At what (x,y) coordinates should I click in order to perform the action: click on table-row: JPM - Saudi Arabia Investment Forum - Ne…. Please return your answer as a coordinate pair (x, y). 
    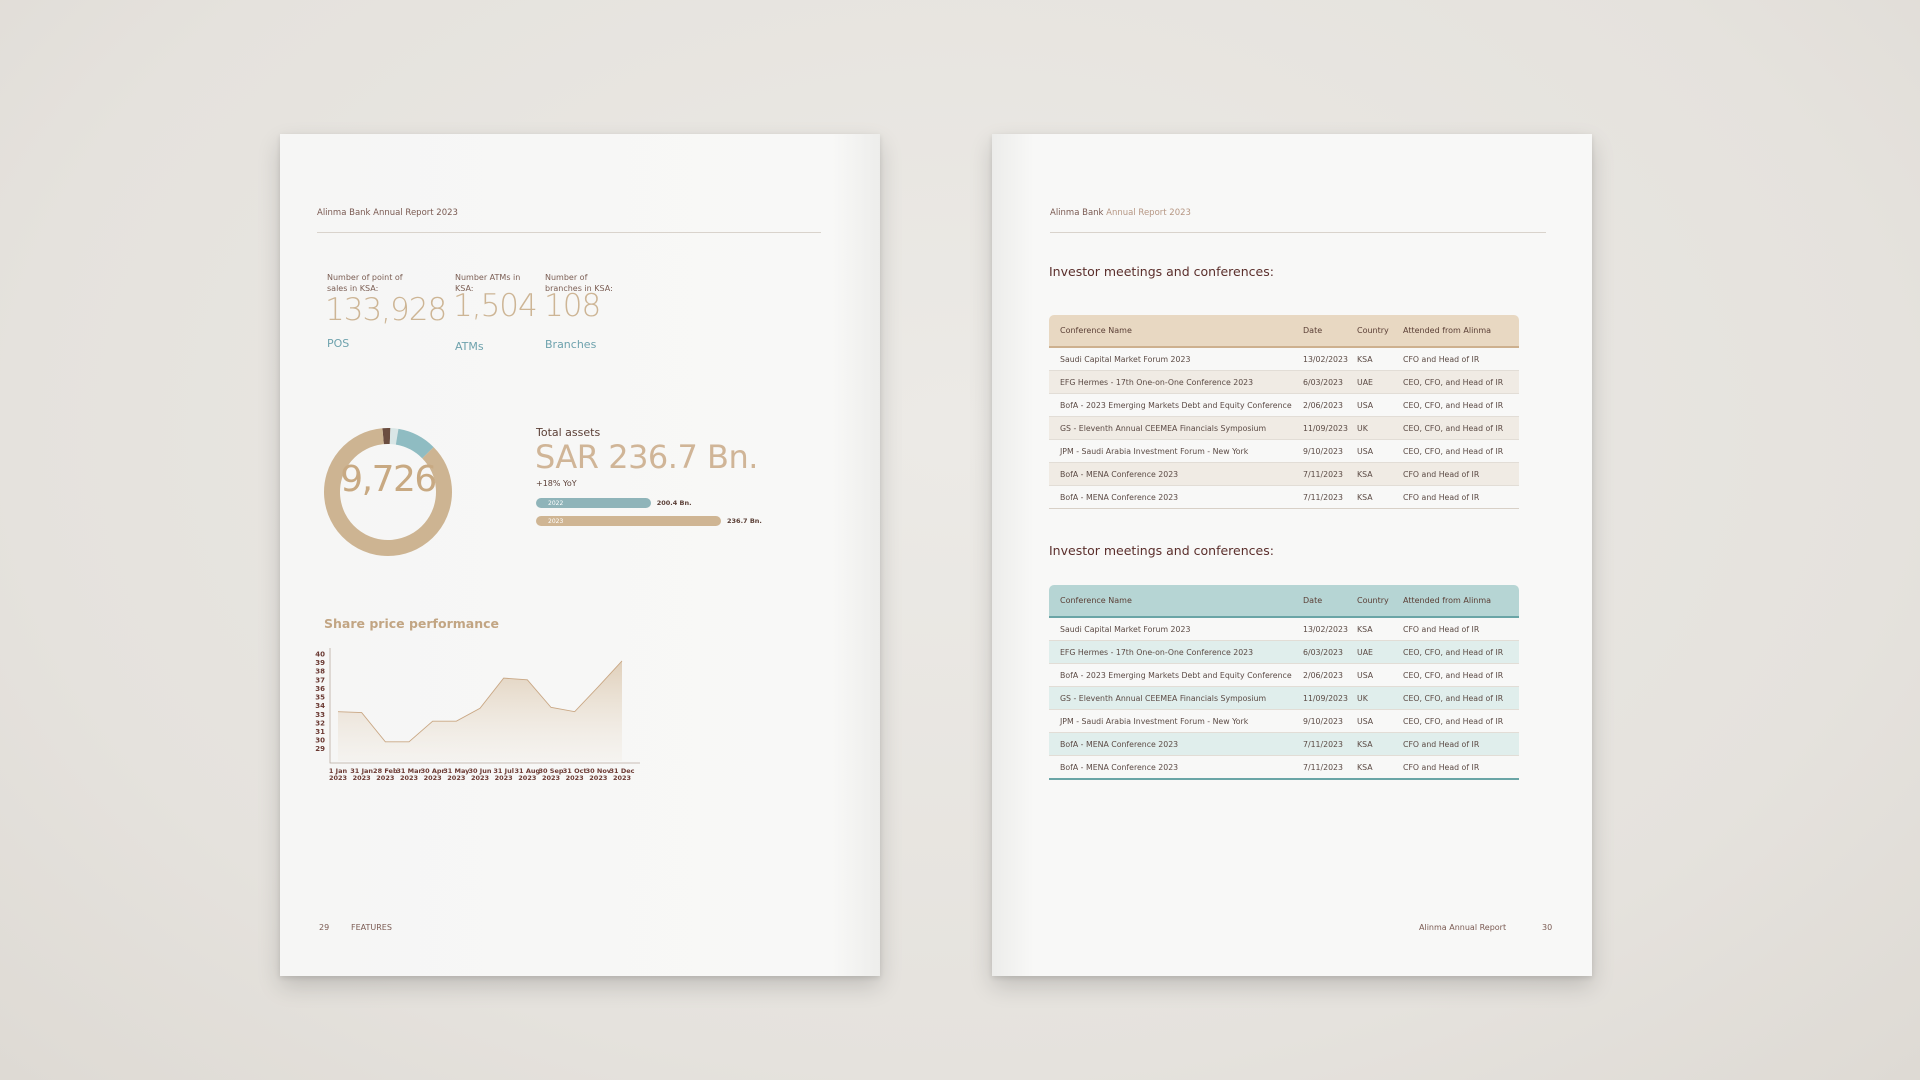
    Looking at the image, I should click on (1284, 451).